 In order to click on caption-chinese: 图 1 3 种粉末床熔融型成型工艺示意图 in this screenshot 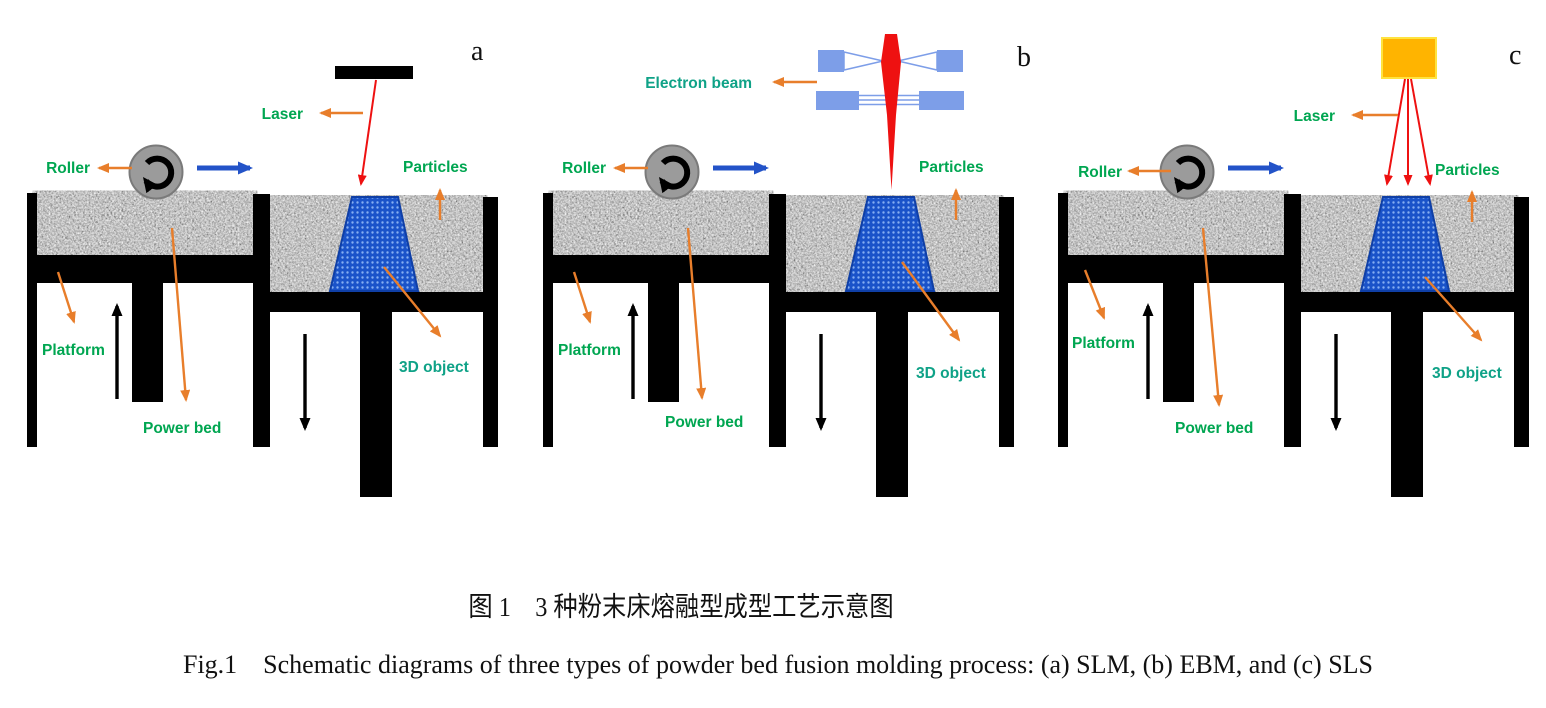, I will do `click(681, 607)`.